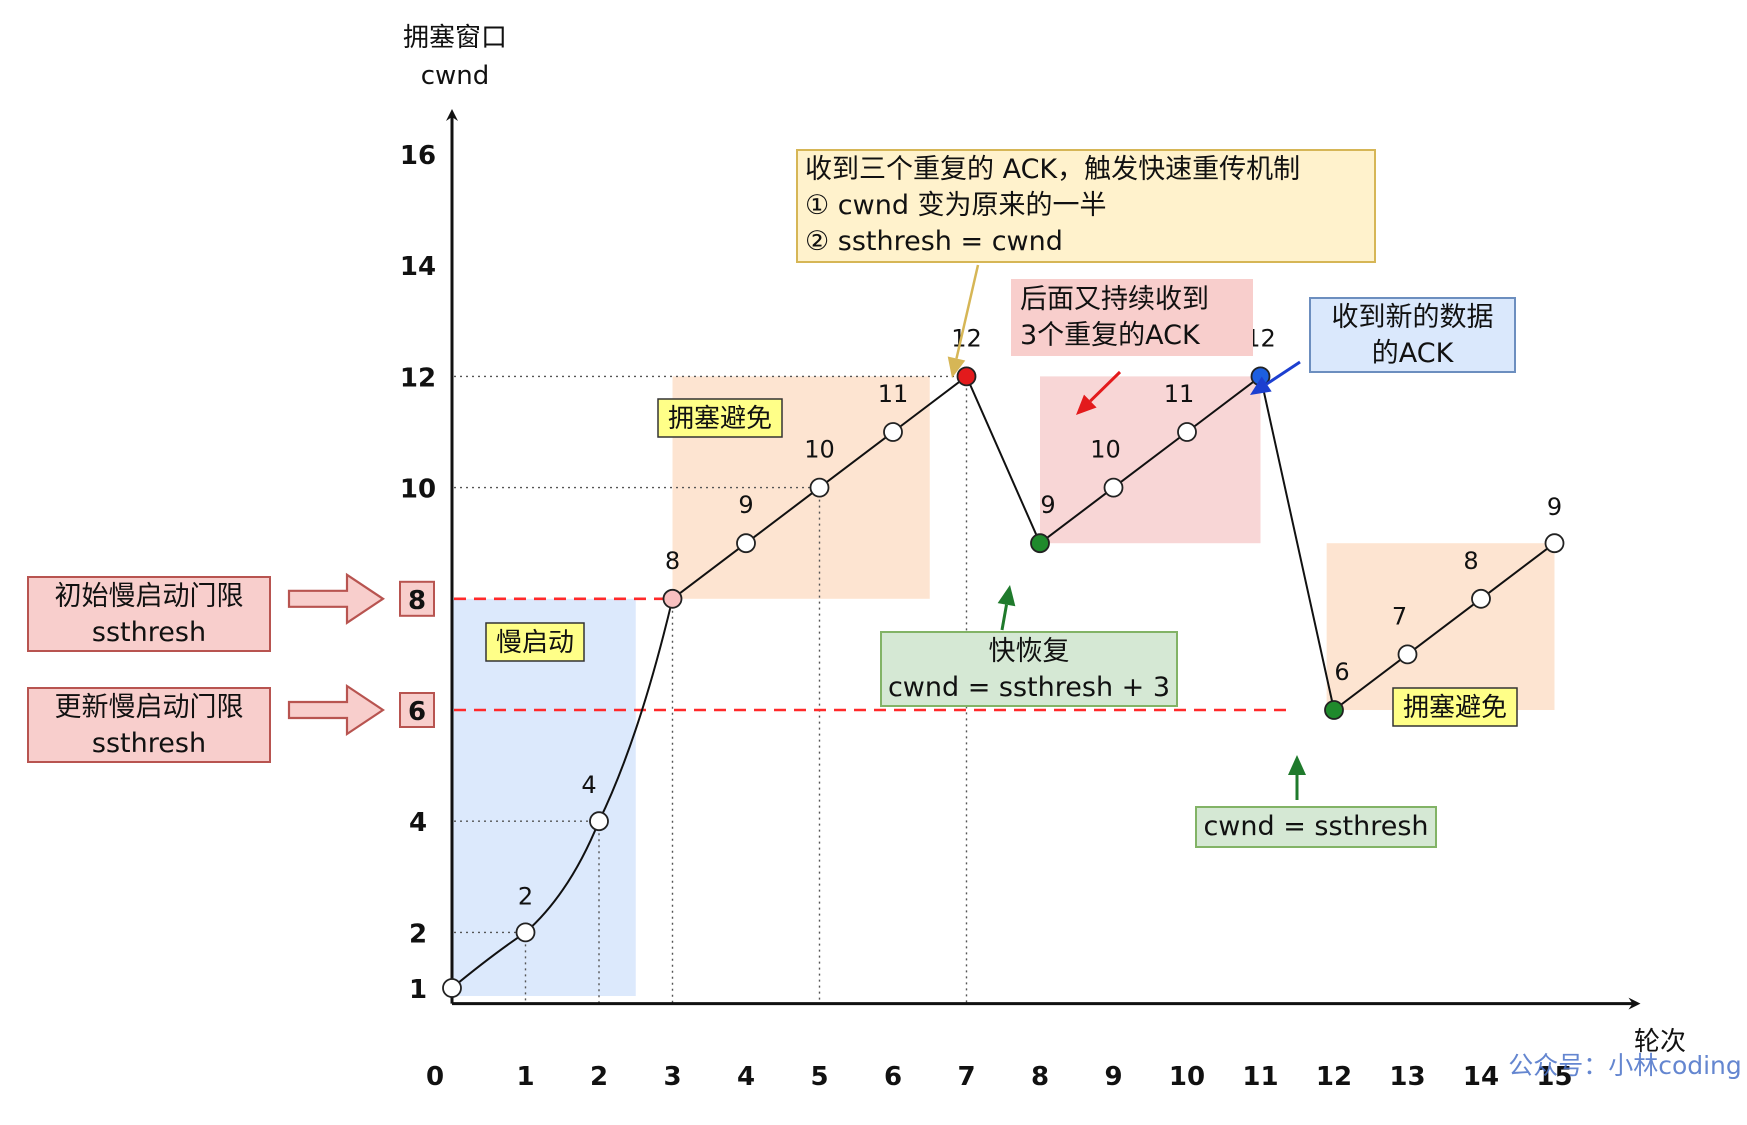 The image size is (1747, 1125). Describe the element at coordinates (956, 367) in the screenshot. I see `fast-retransmit-arrow-head` at that location.